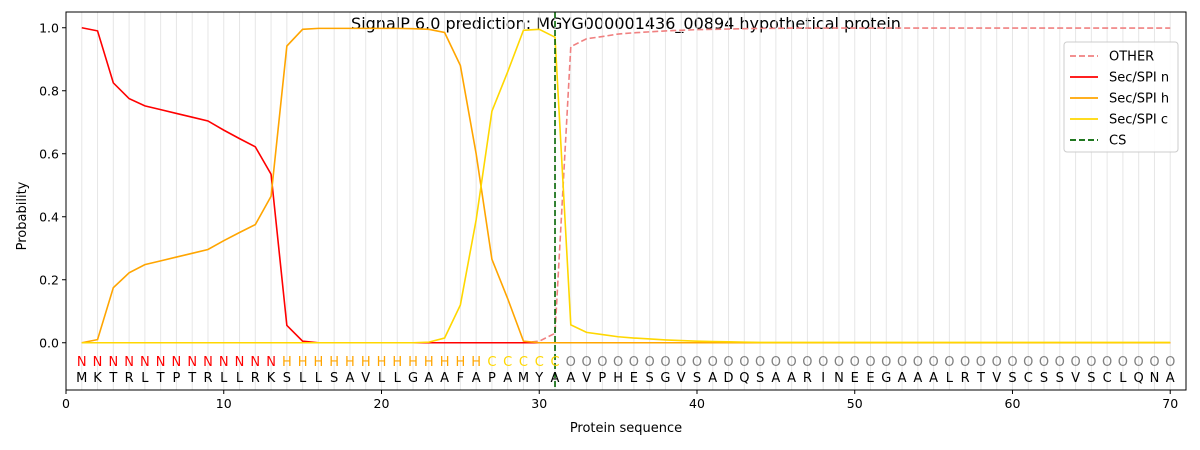  I want to click on residue-letter: H, so click(618, 378).